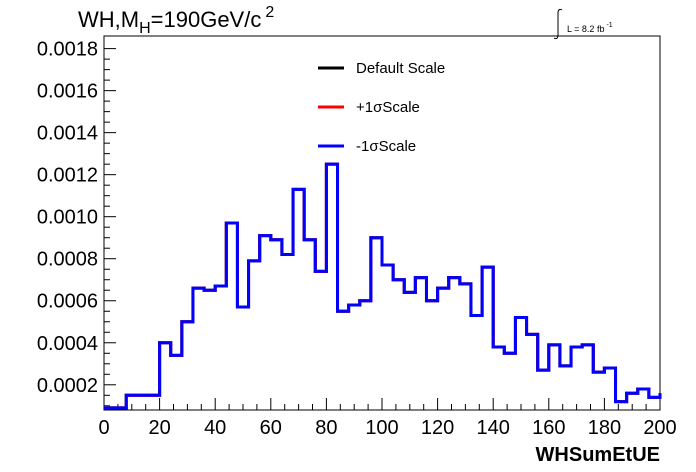 The height and width of the screenshot is (472, 696). Describe the element at coordinates (269, 12) in the screenshot. I see `title-superscript: 2` at that location.